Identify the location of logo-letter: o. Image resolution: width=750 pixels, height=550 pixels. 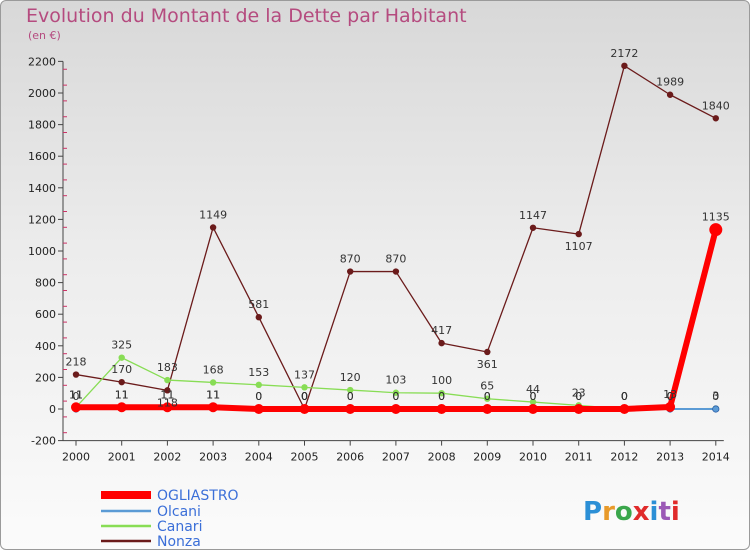
(624, 512).